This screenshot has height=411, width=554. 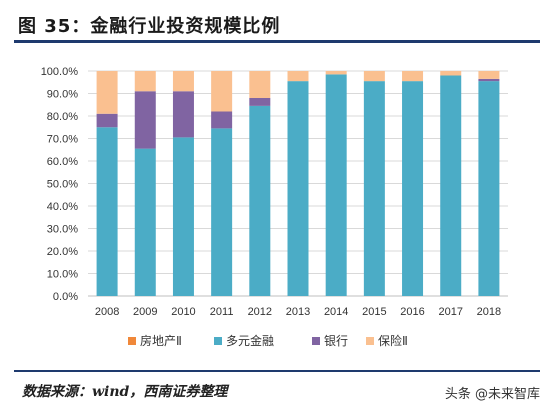 What do you see at coordinates (183, 312) in the screenshot?
I see `x-tick-label: 2010` at bounding box center [183, 312].